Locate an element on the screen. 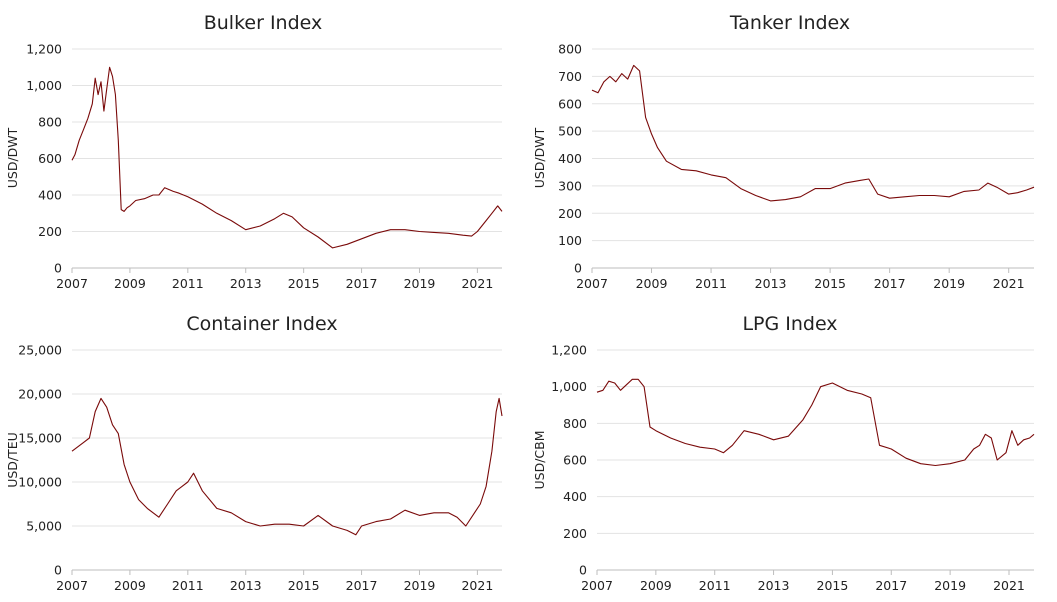 This screenshot has width=1057, height=602. chart-title: Bulker Index is located at coordinates (263, 23).